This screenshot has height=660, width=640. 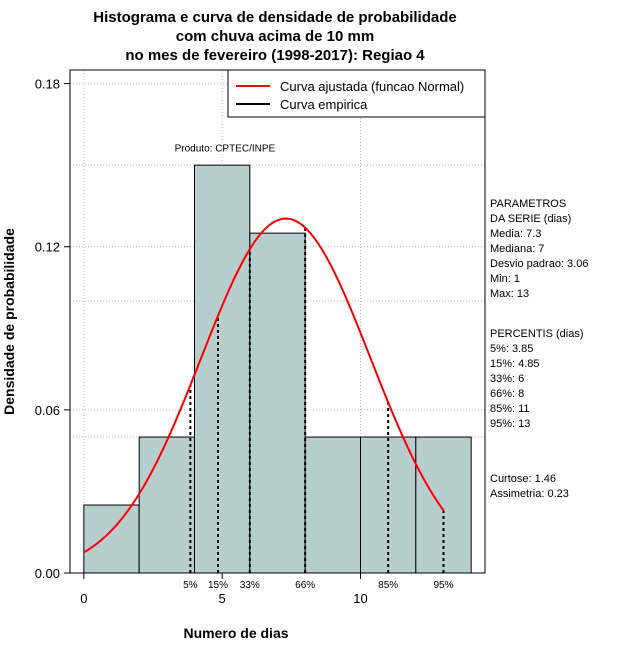 I want to click on annotation-text: Produto: CPTEC/INPE, so click(x=225, y=149).